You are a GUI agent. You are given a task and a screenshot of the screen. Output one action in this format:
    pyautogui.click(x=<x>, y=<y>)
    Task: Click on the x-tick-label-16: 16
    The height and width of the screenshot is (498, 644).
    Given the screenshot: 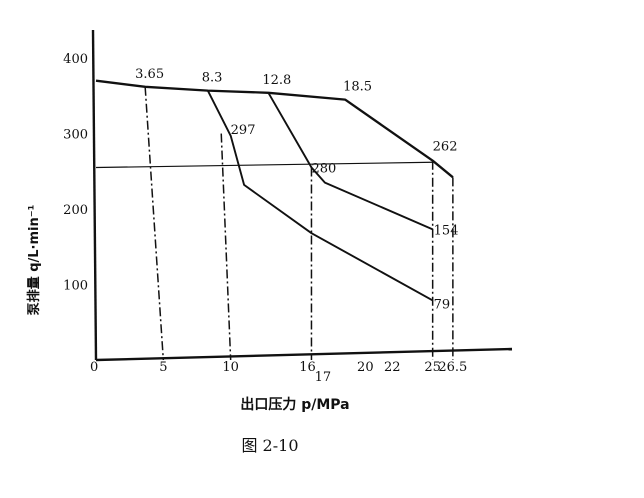 What is the action you would take?
    pyautogui.click(x=307, y=367)
    